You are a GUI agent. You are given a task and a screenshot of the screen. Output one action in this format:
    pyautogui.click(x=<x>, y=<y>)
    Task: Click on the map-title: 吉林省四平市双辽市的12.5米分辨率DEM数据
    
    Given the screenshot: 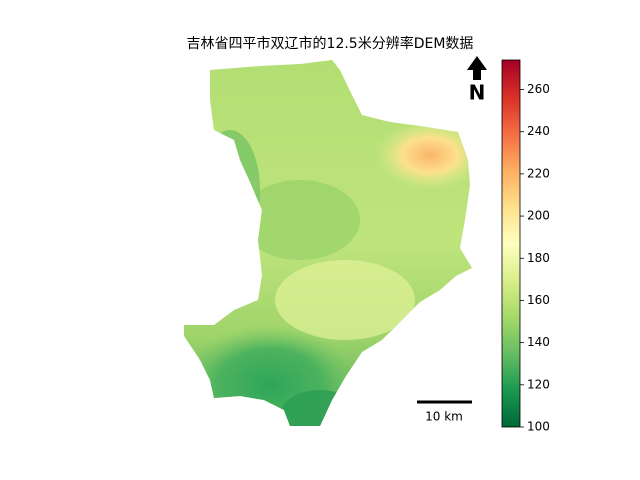 What is the action you would take?
    pyautogui.click(x=330, y=43)
    